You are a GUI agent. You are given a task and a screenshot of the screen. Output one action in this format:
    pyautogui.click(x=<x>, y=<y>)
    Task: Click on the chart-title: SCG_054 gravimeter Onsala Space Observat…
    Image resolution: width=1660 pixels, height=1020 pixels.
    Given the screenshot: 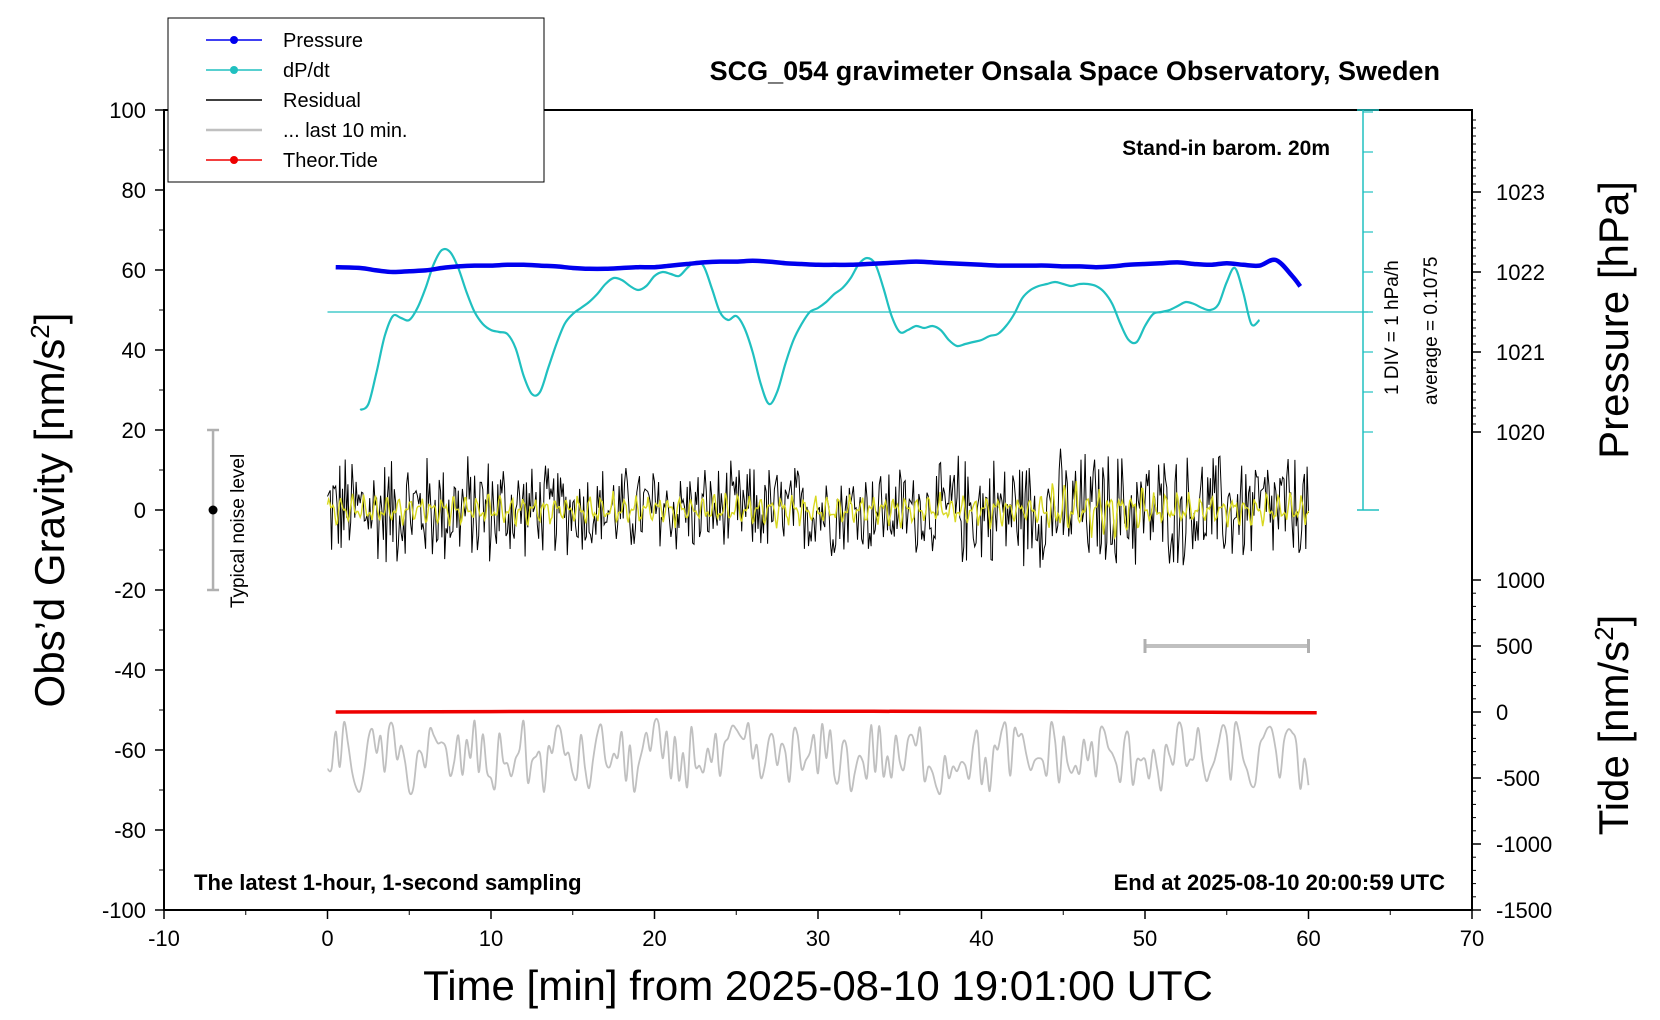 What is the action you would take?
    pyautogui.click(x=1075, y=71)
    